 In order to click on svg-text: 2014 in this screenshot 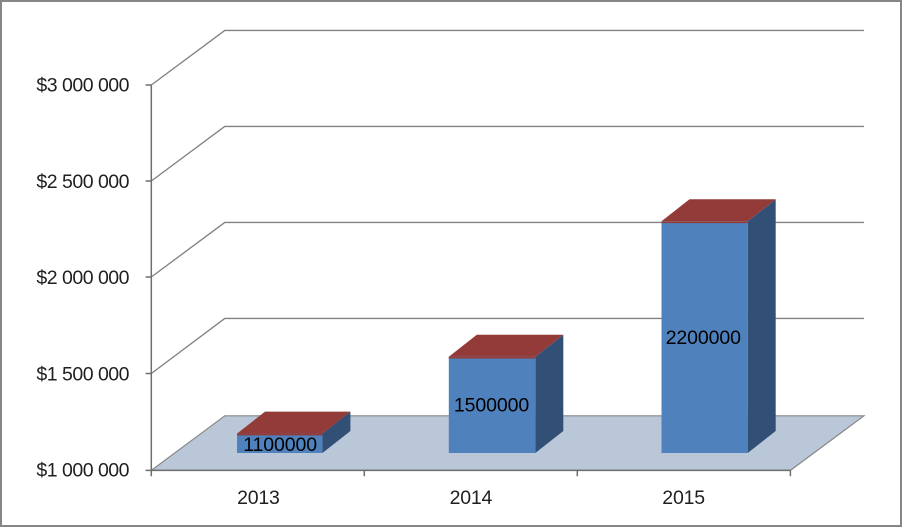, I will do `click(471, 498)`.